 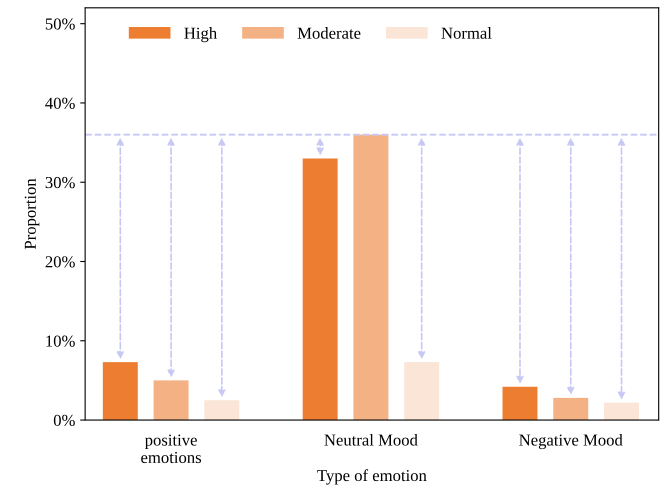 What do you see at coordinates (32, 214) in the screenshot?
I see `y-axis-title: Proportion` at bounding box center [32, 214].